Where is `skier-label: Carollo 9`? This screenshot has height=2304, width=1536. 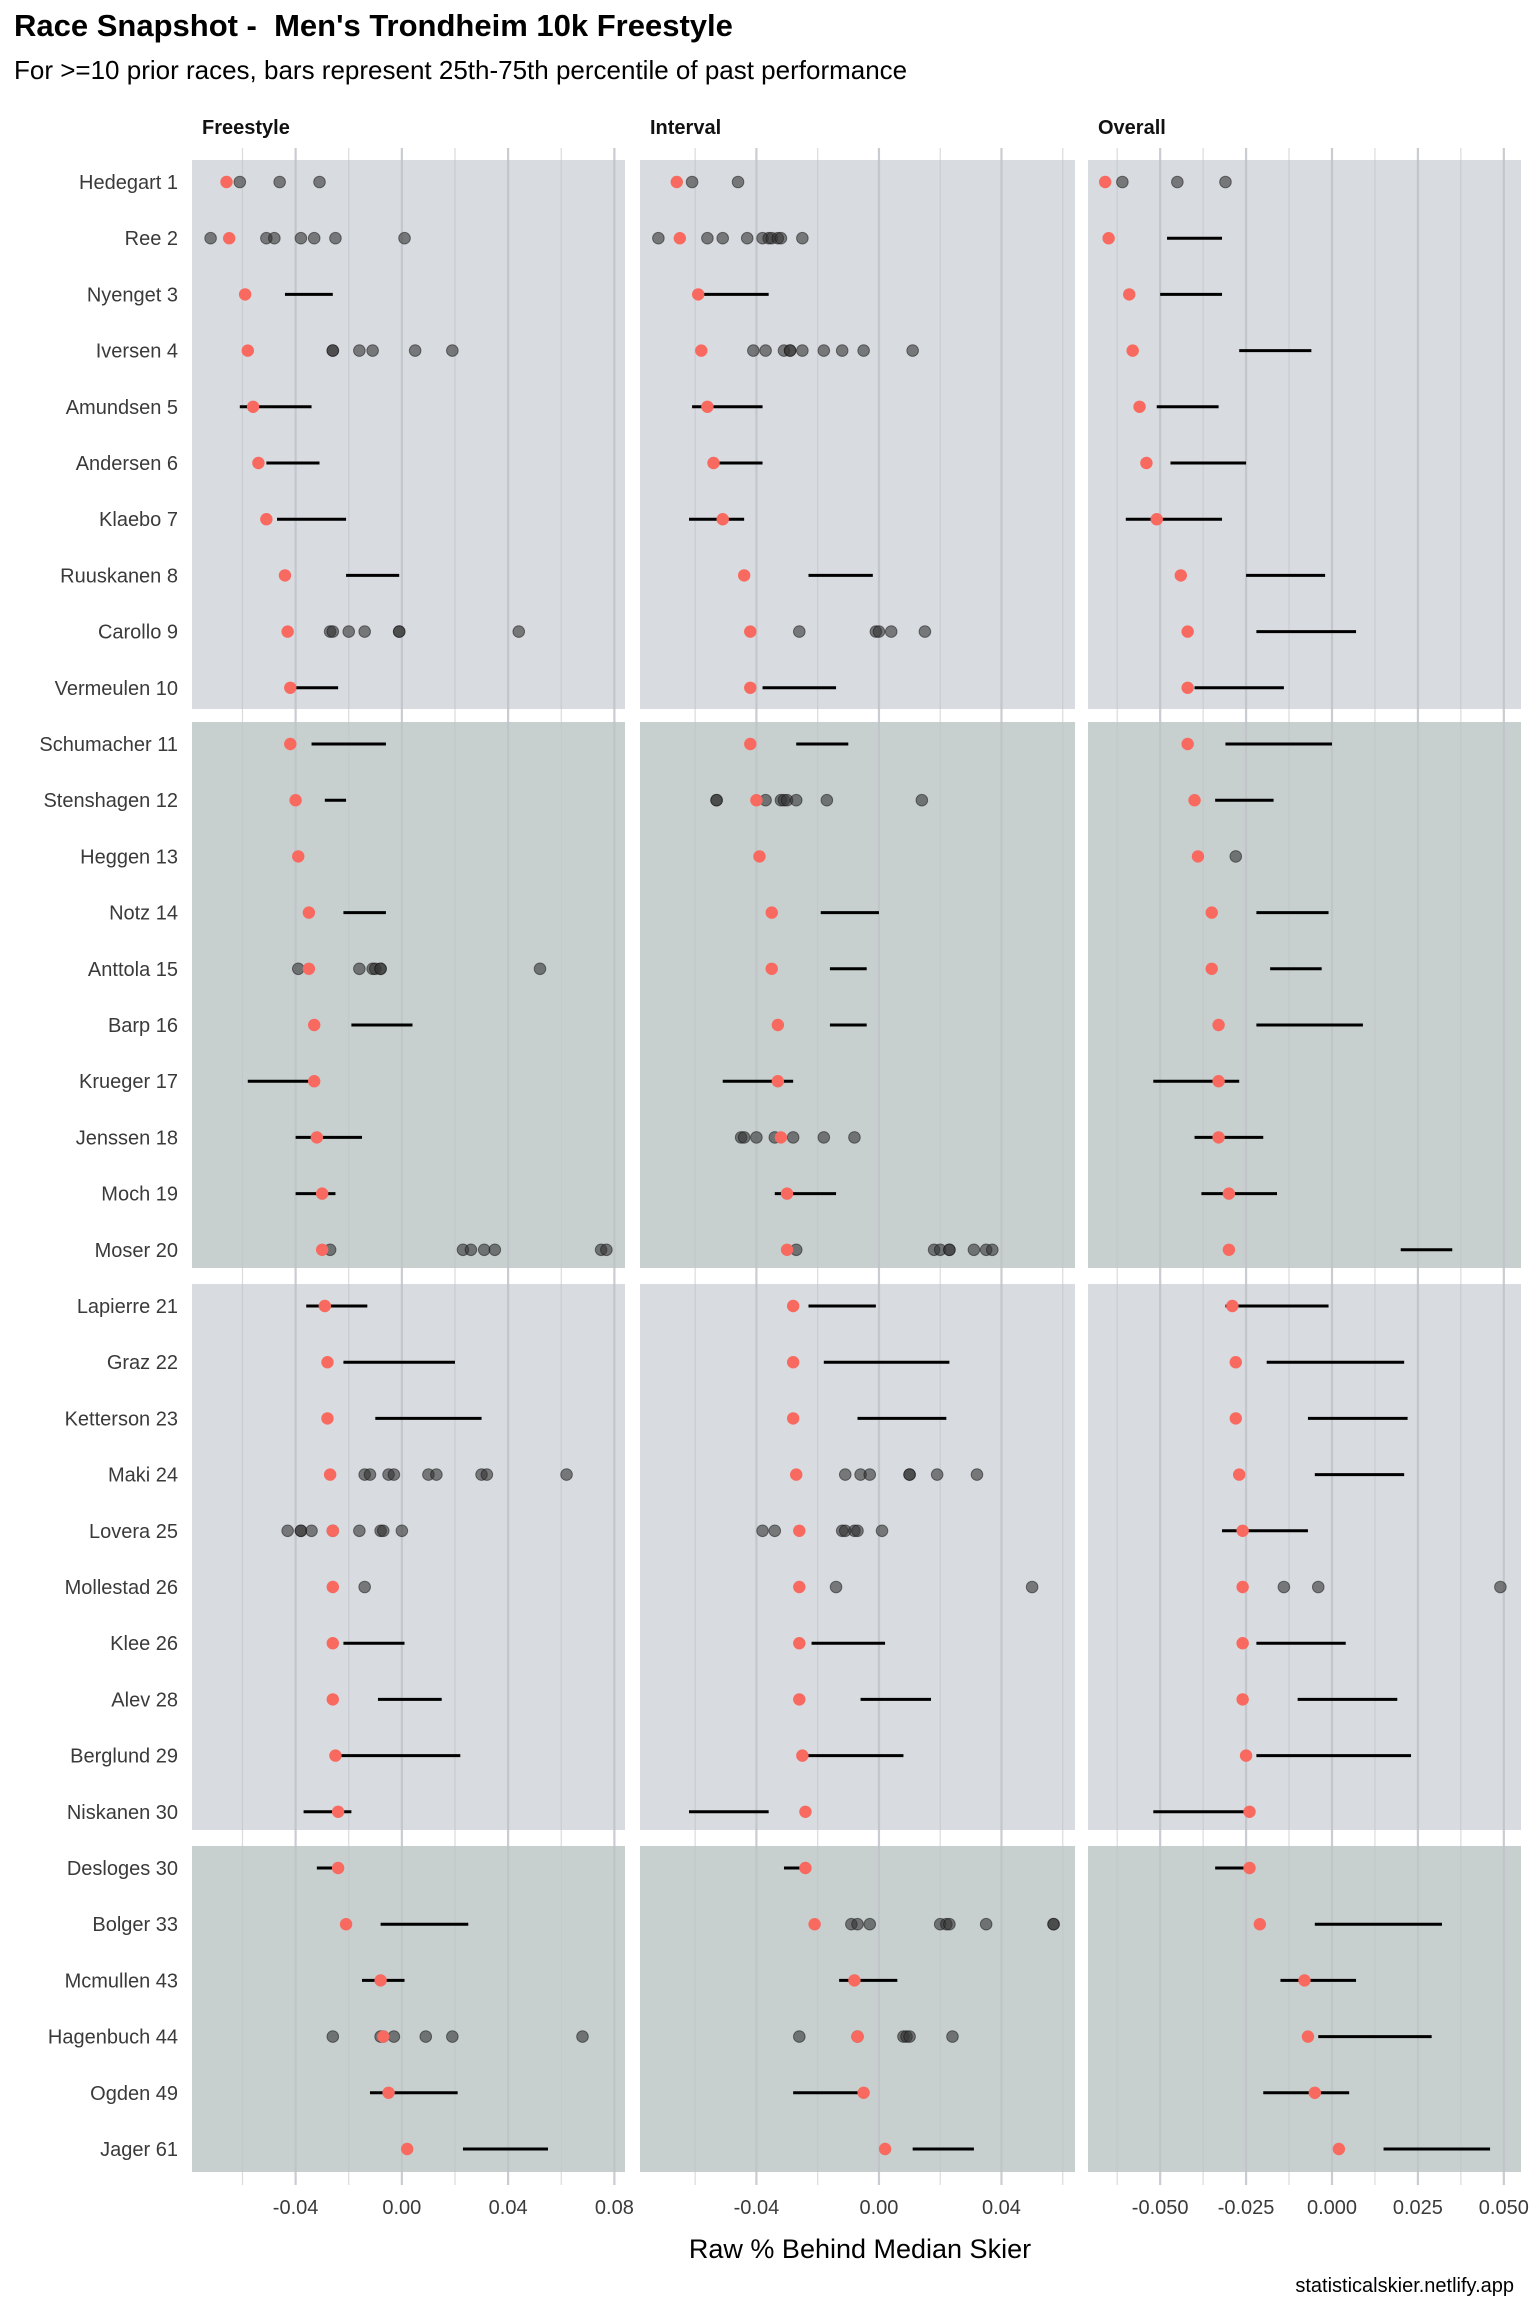 skier-label: Carollo 9 is located at coordinates (138, 633).